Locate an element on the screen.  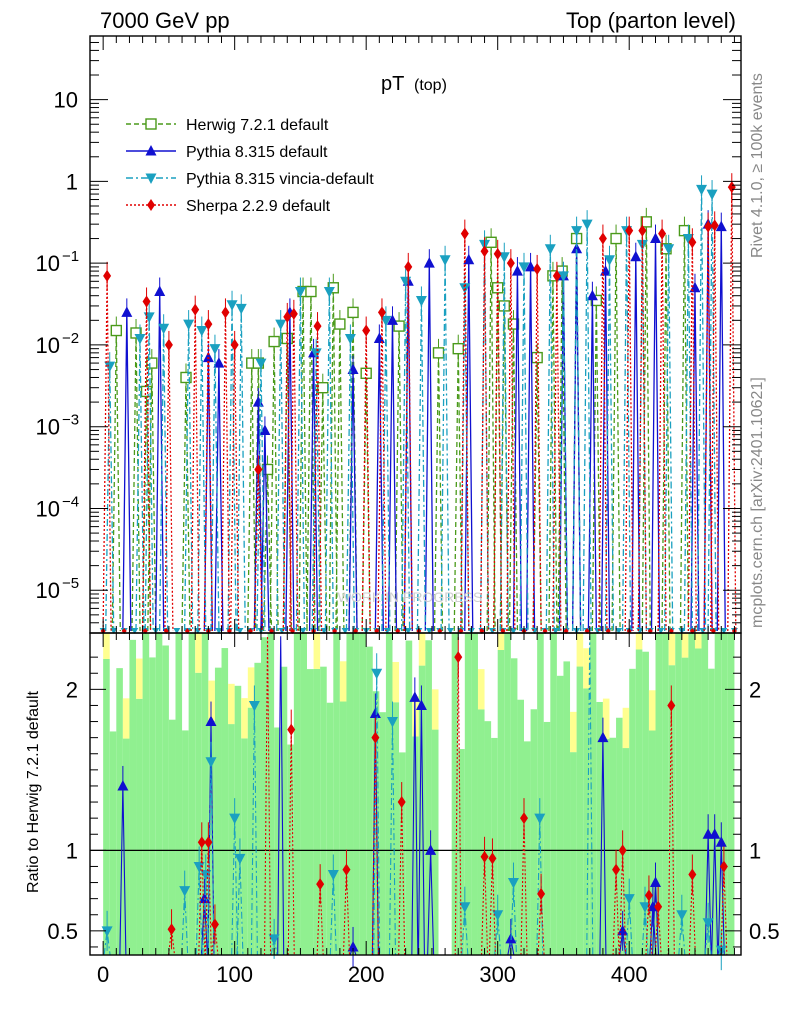
x-tick-label: 300 is located at coordinates (497, 974).